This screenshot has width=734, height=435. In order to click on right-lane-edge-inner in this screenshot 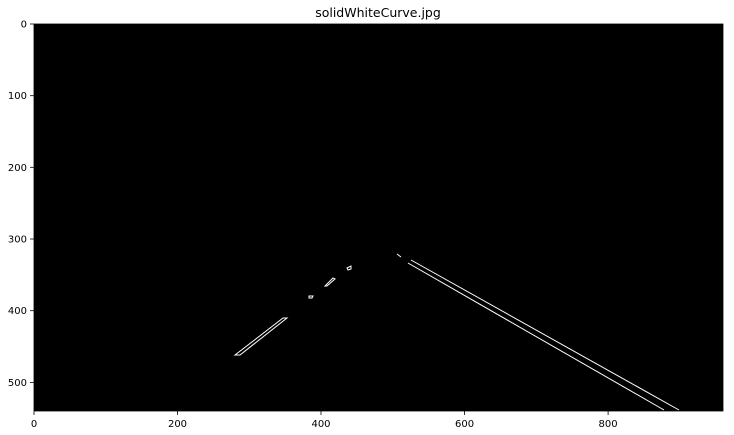, I will do `click(536, 336)`.